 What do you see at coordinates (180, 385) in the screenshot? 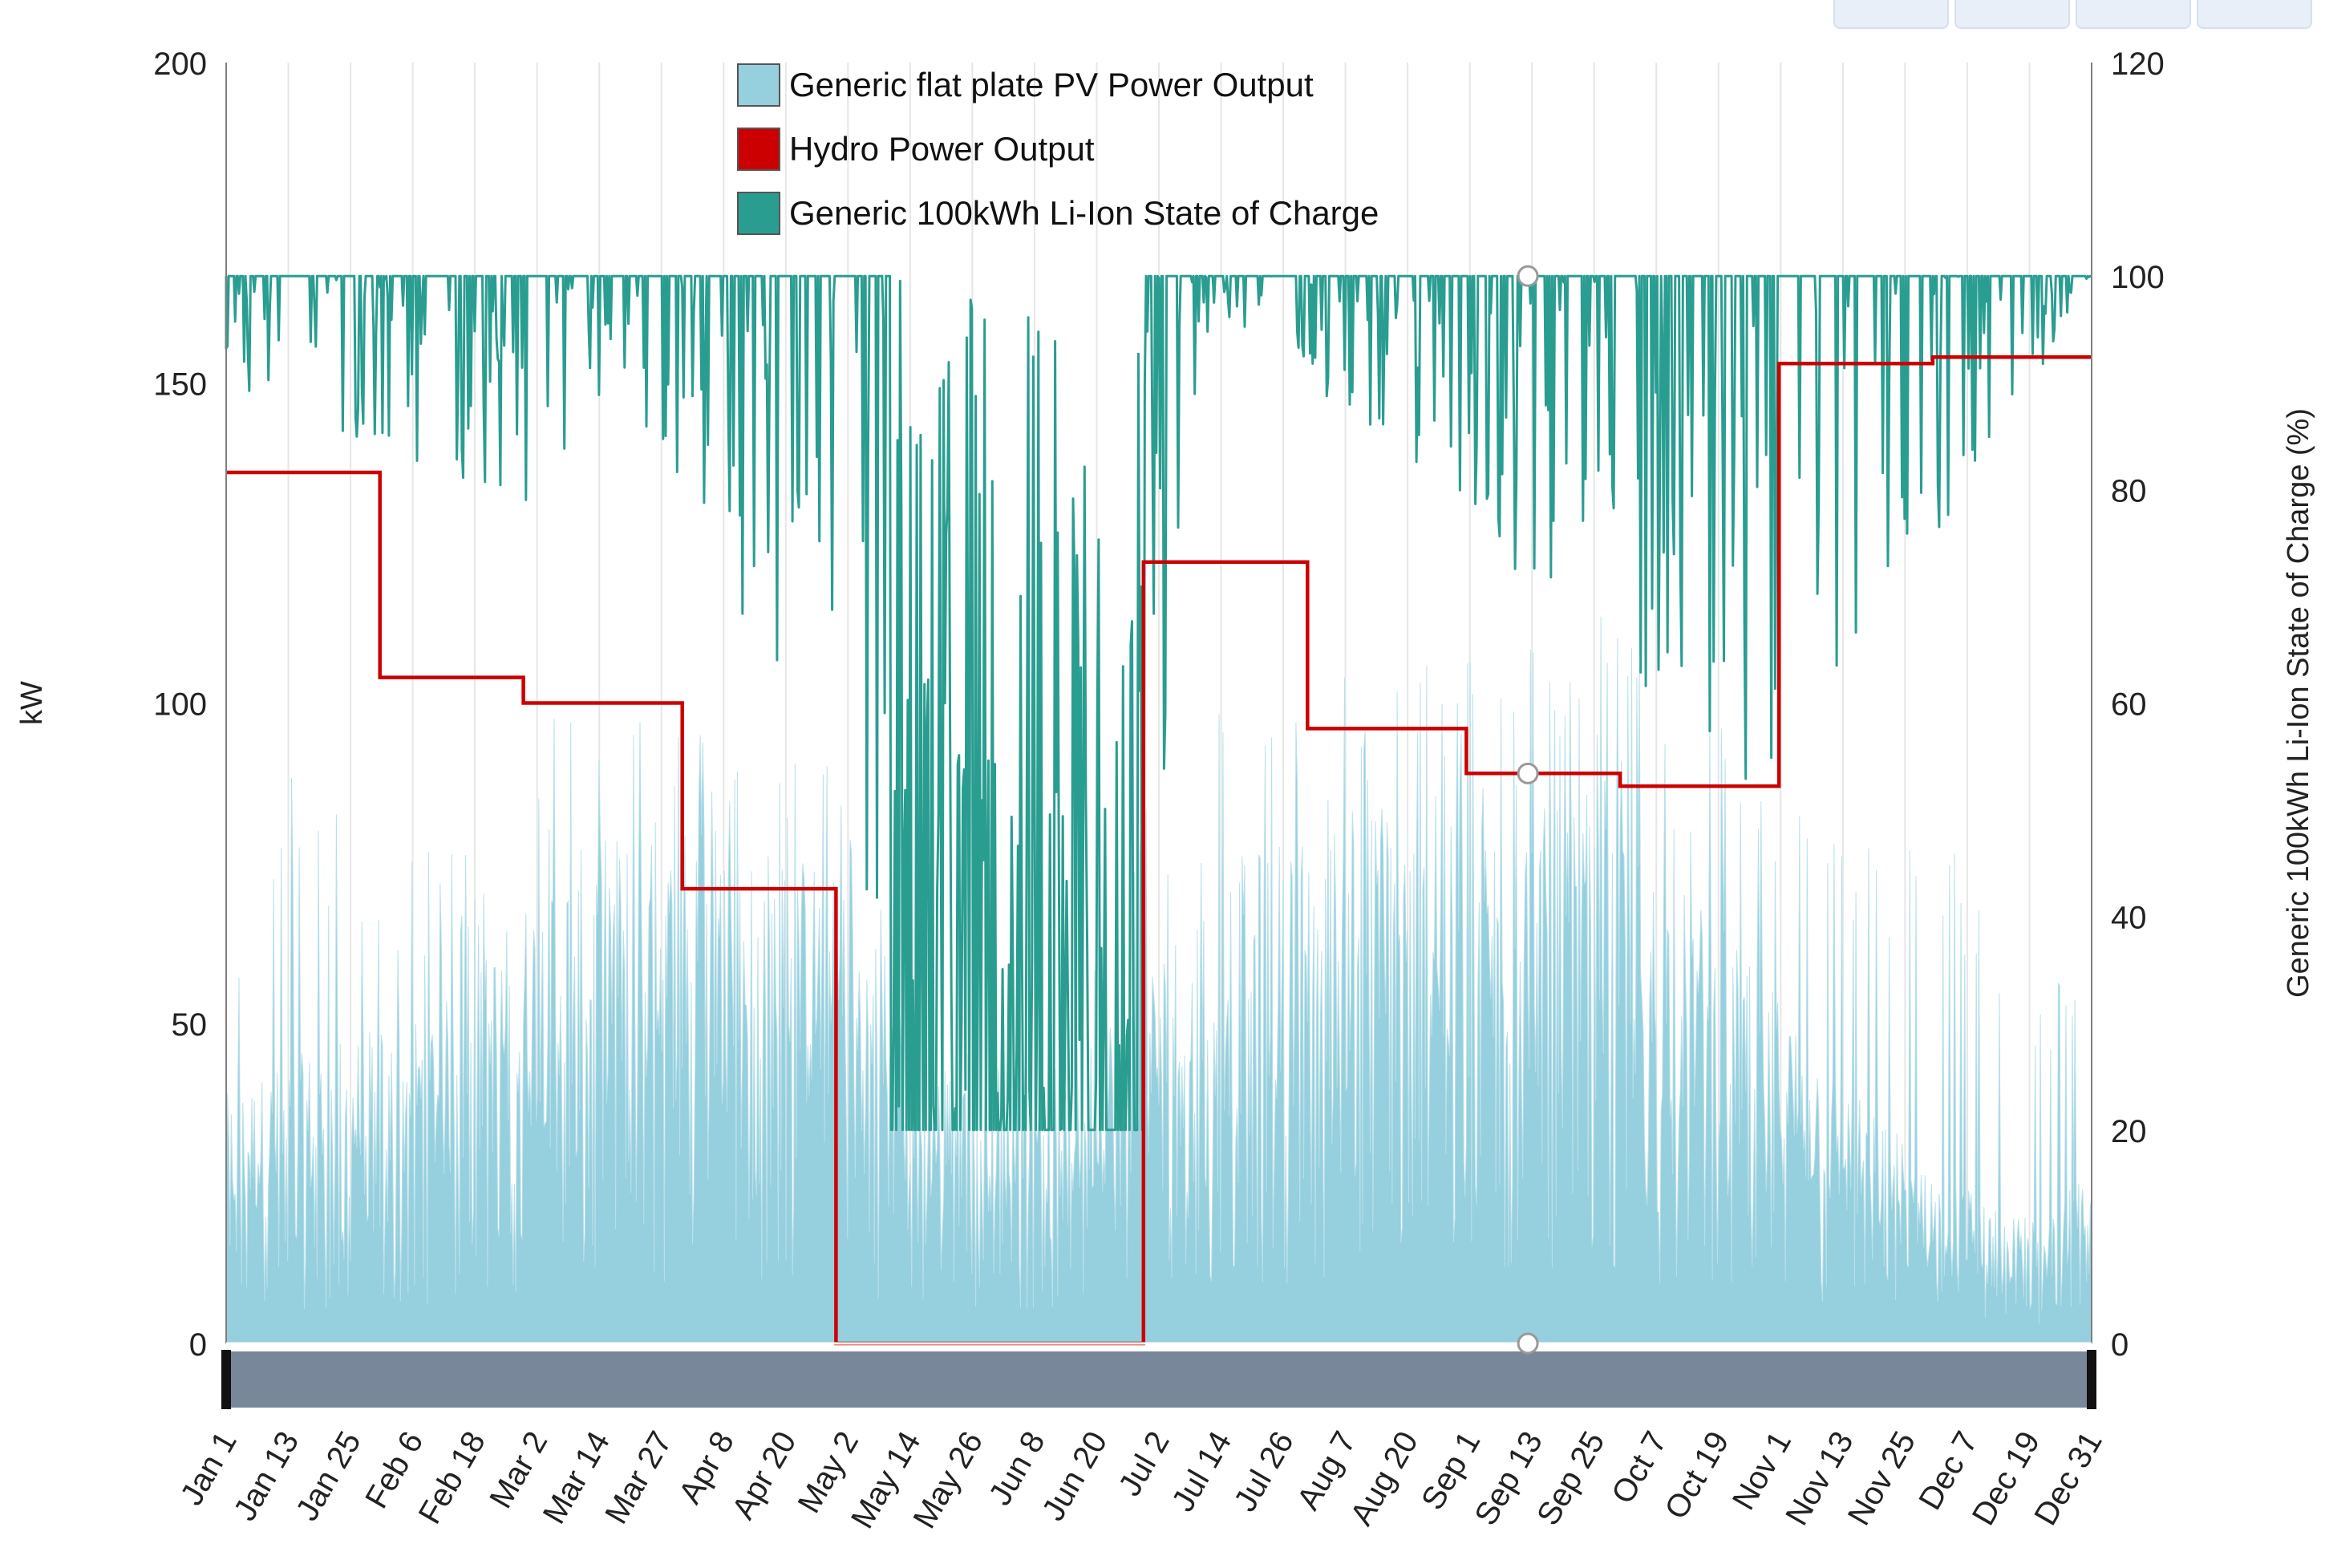
I see `y-tick-label: 150` at bounding box center [180, 385].